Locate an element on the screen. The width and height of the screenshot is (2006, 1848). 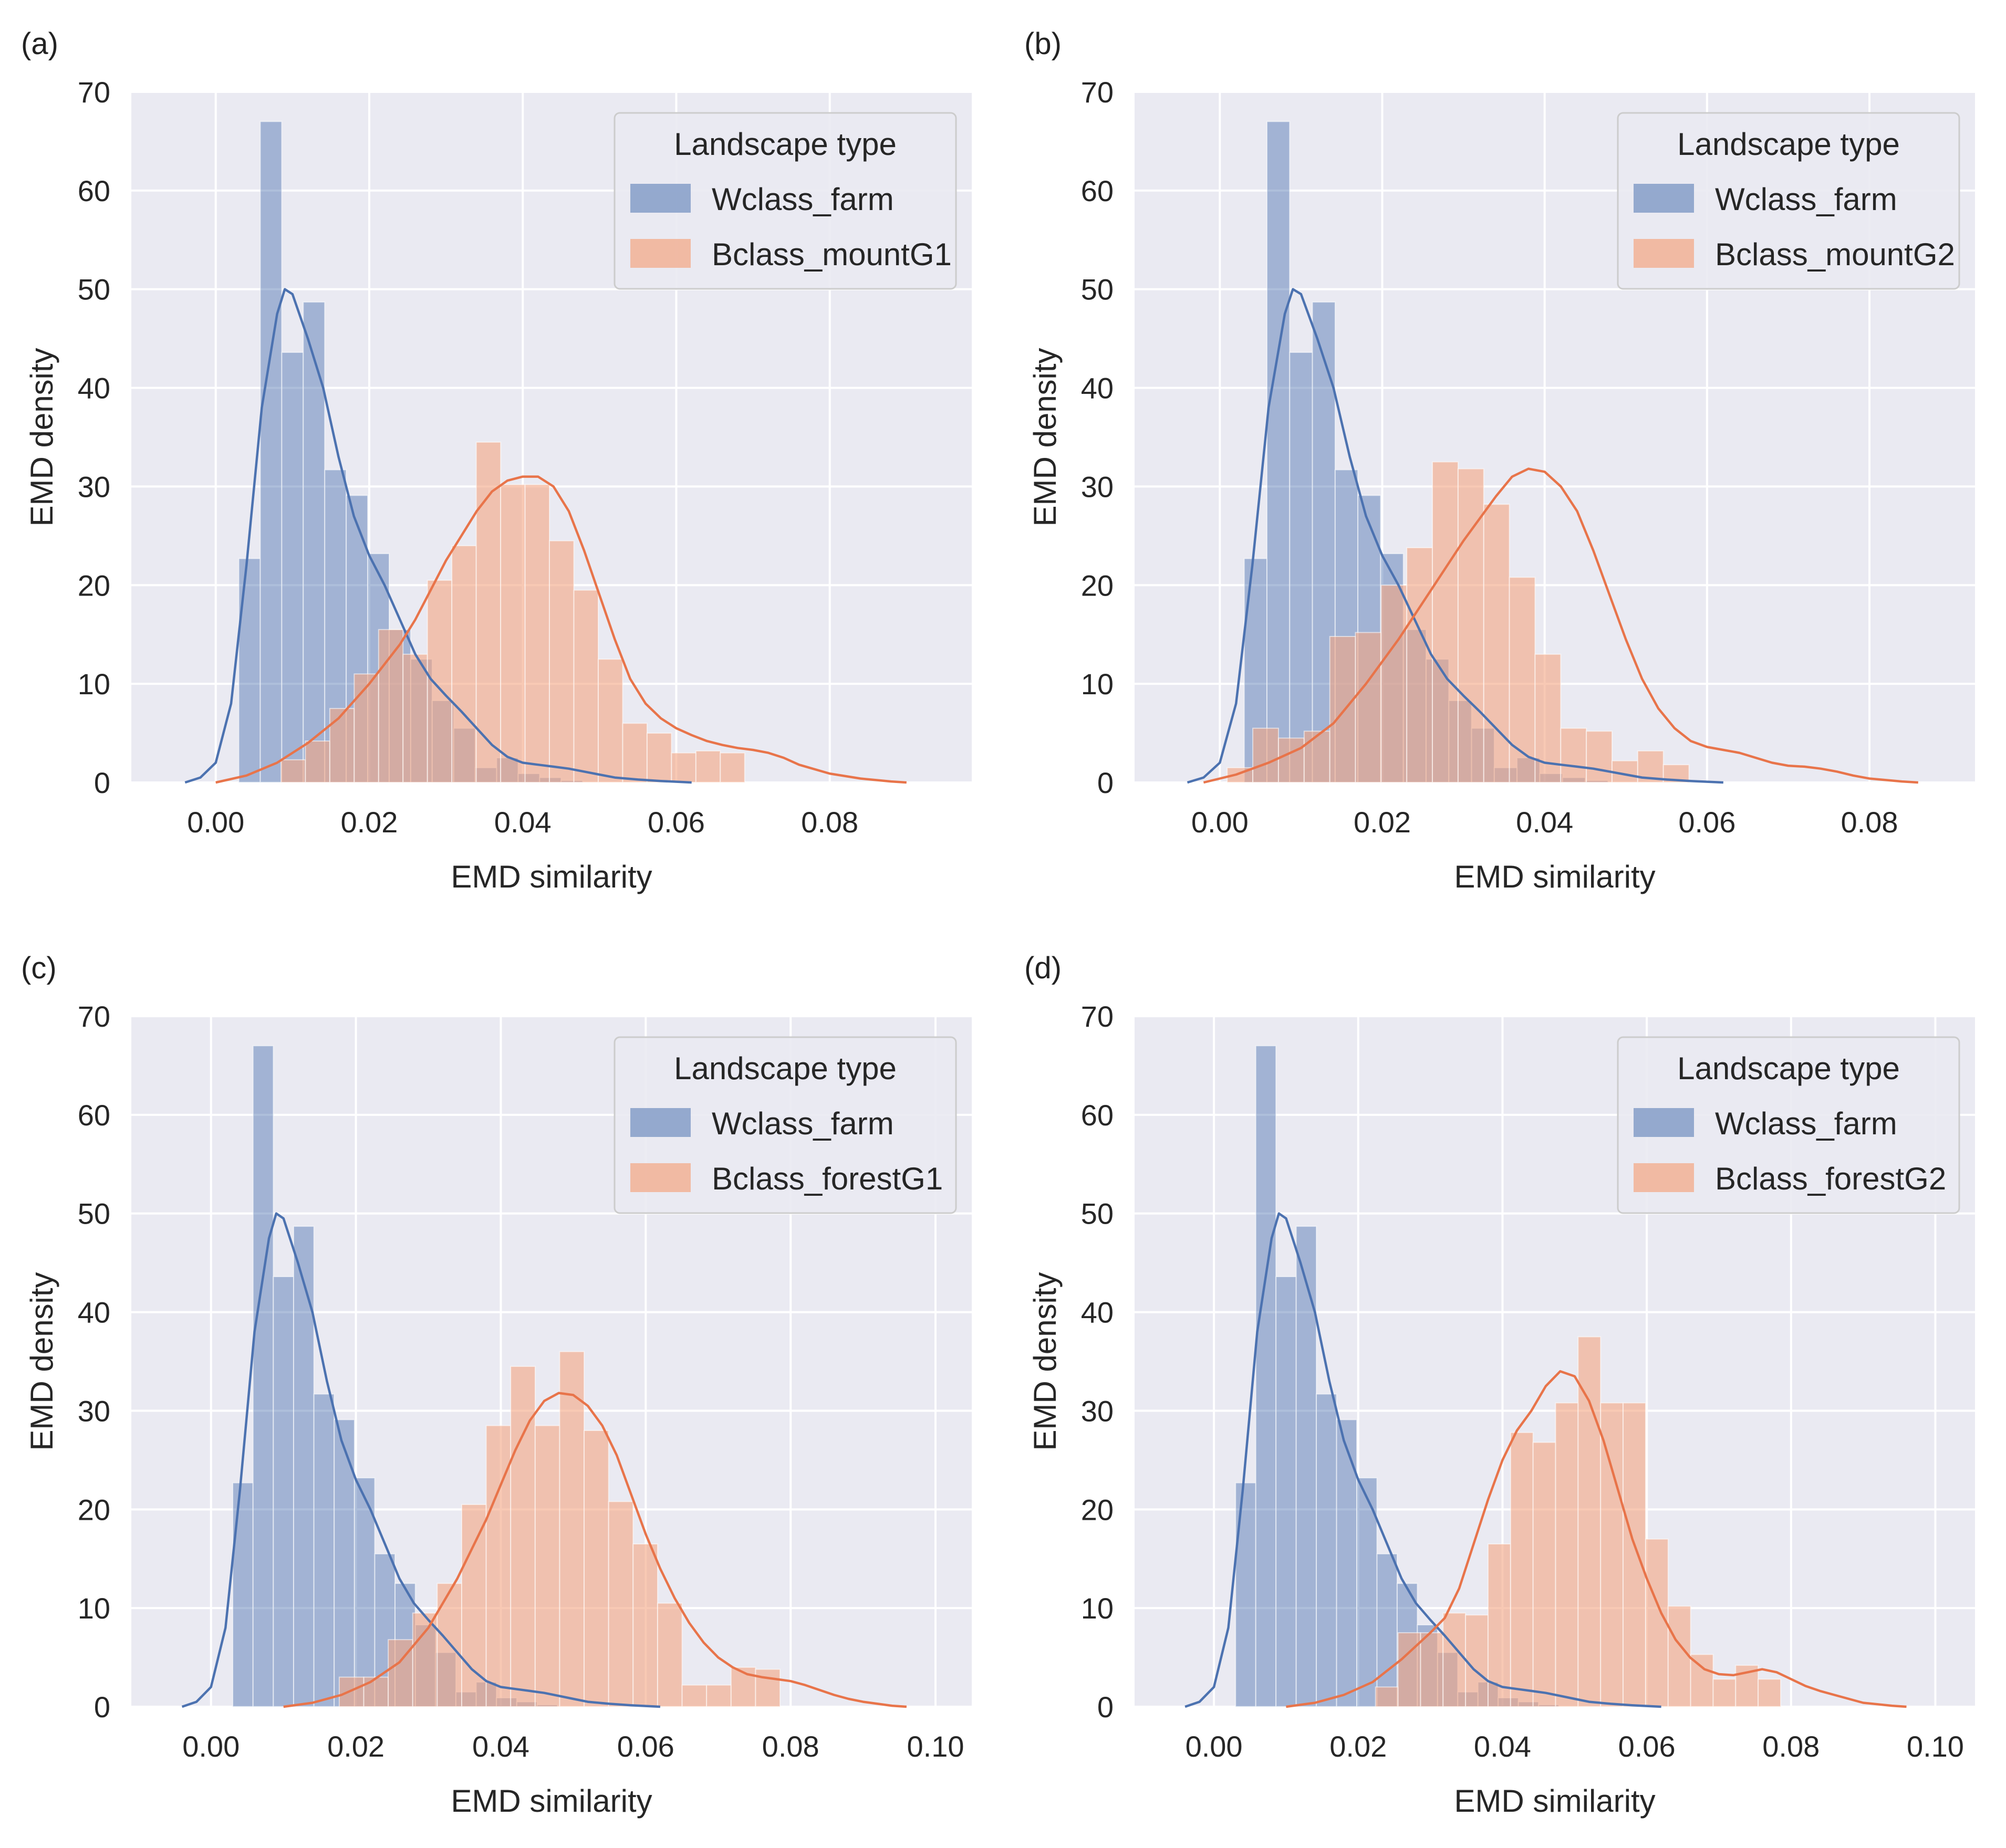
legend-title: Landscape type is located at coordinates (785, 1068).